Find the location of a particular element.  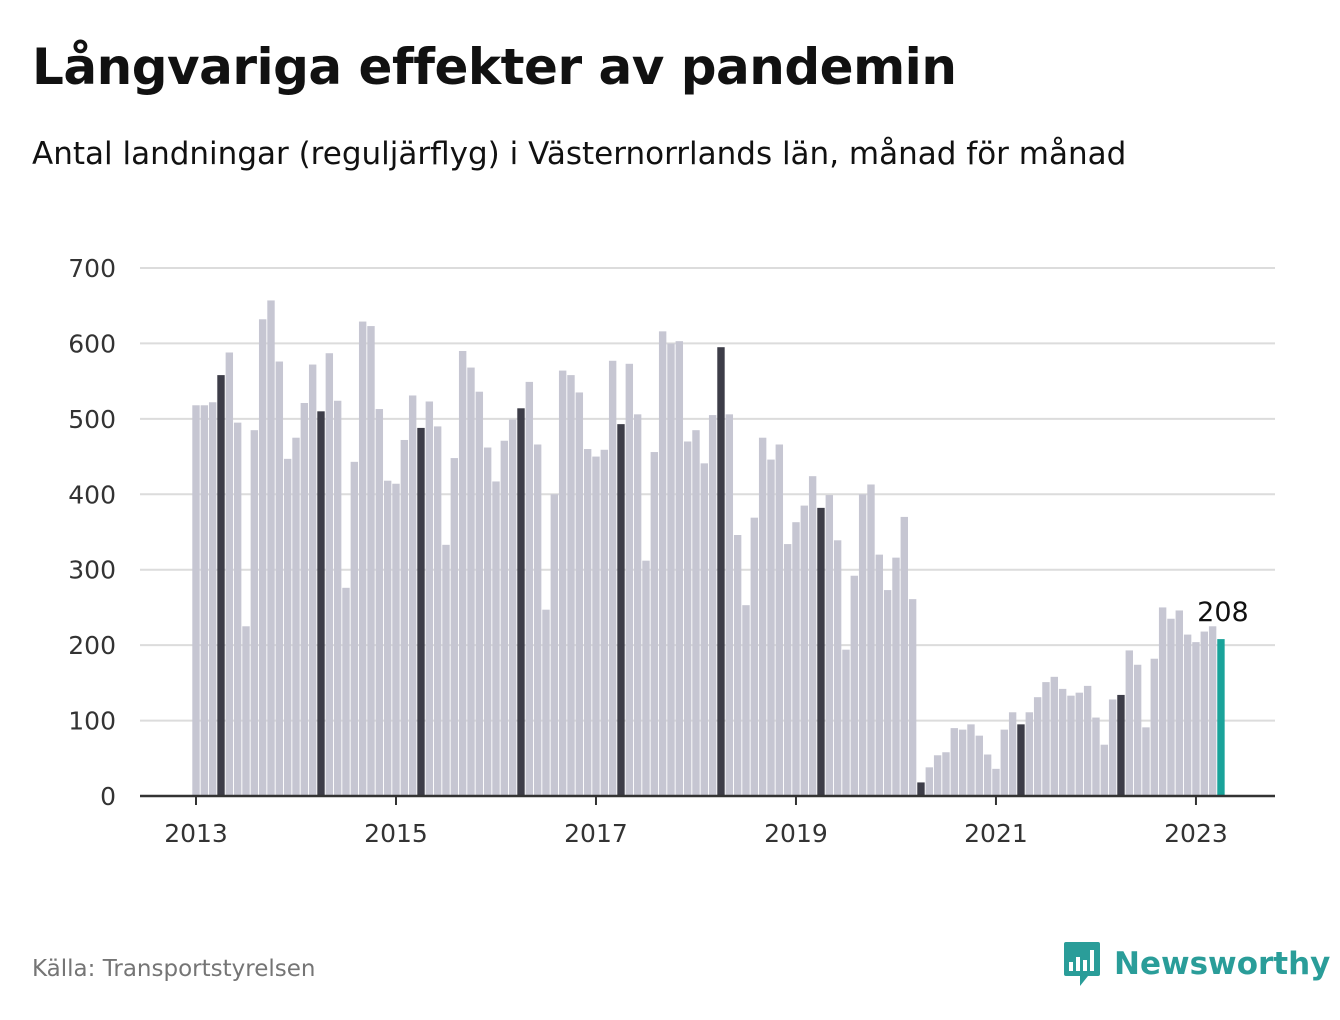

latest-value-label: 208 is located at coordinates (1223, 612).